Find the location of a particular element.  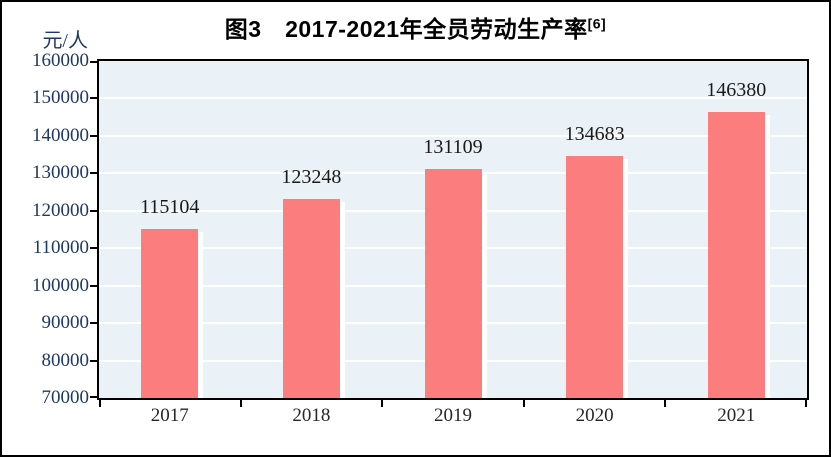

value-label-2020: 134683 is located at coordinates (594, 133).